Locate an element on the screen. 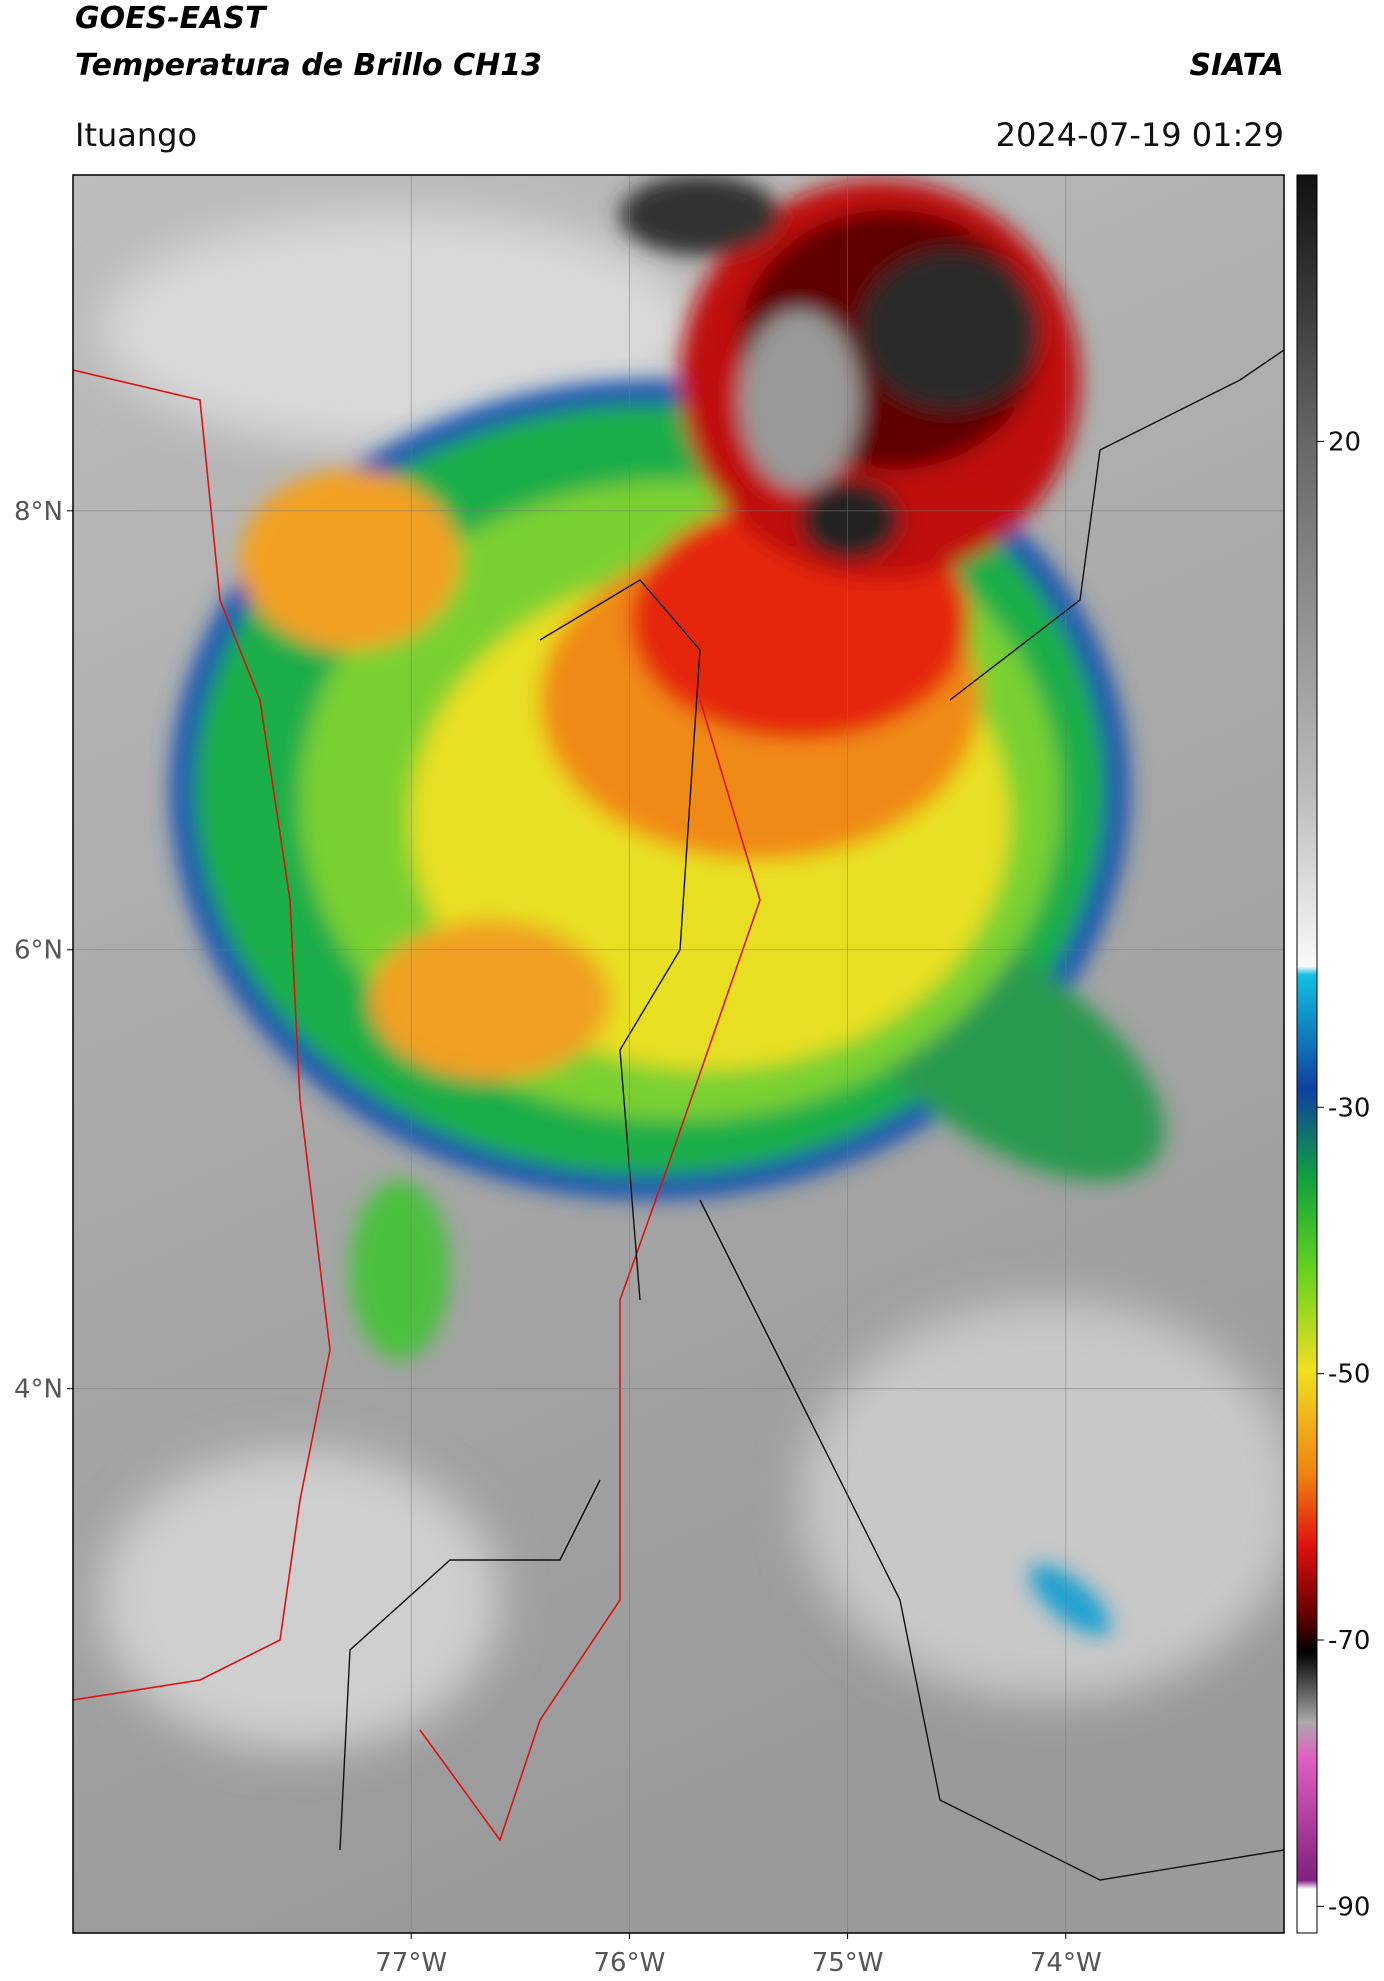  colorbar-tick-label: -90 is located at coordinates (1349, 1907).